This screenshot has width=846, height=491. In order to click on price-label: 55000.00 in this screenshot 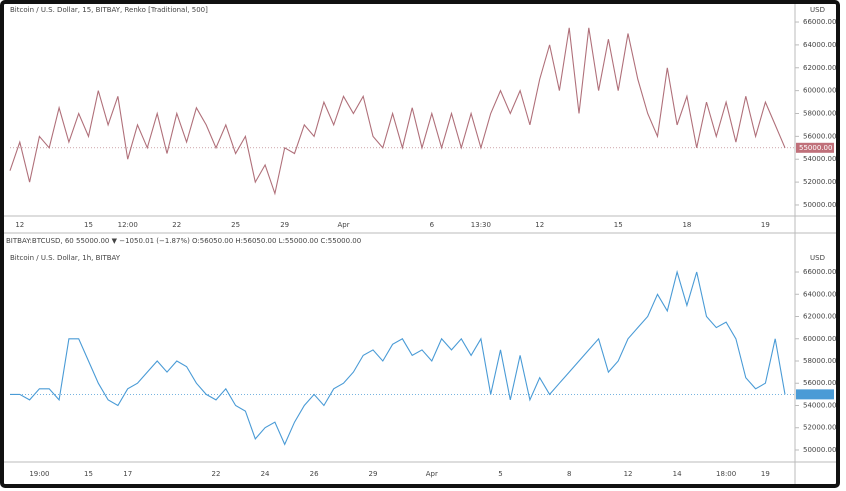, I will do `click(815, 148)`.